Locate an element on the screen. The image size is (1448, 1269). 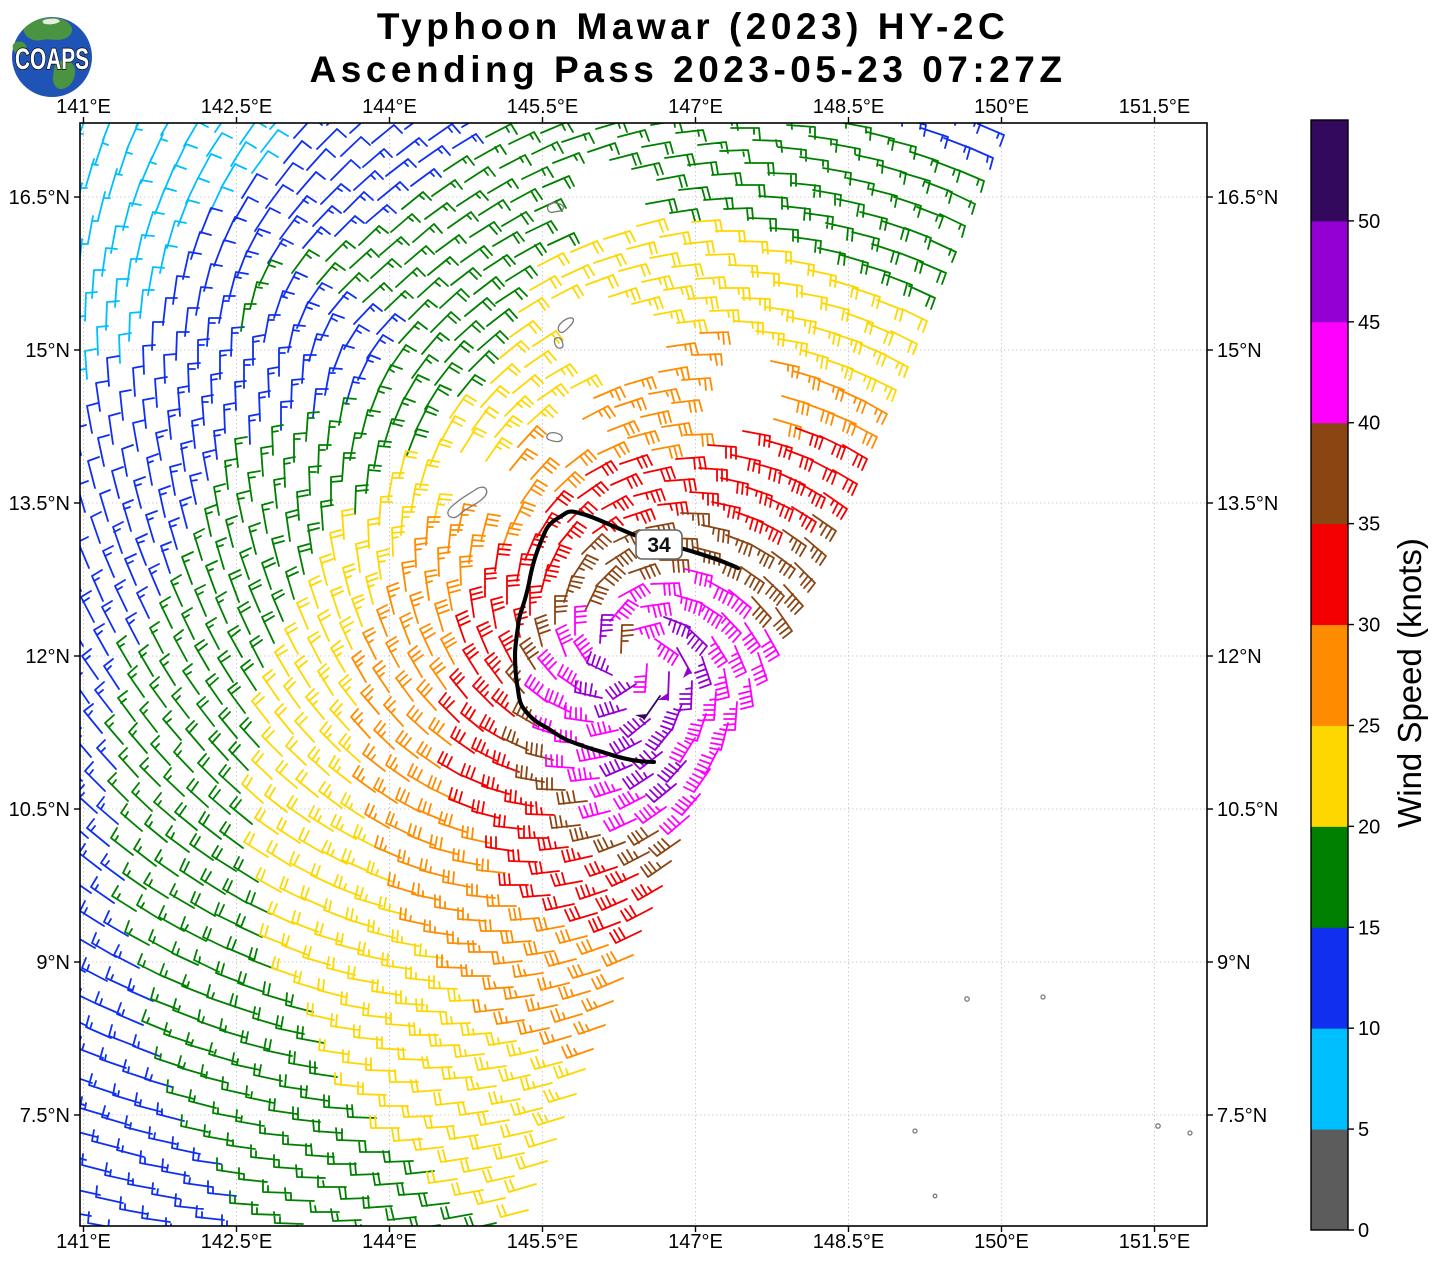
svg-text: 35 is located at coordinates (1369, 525).